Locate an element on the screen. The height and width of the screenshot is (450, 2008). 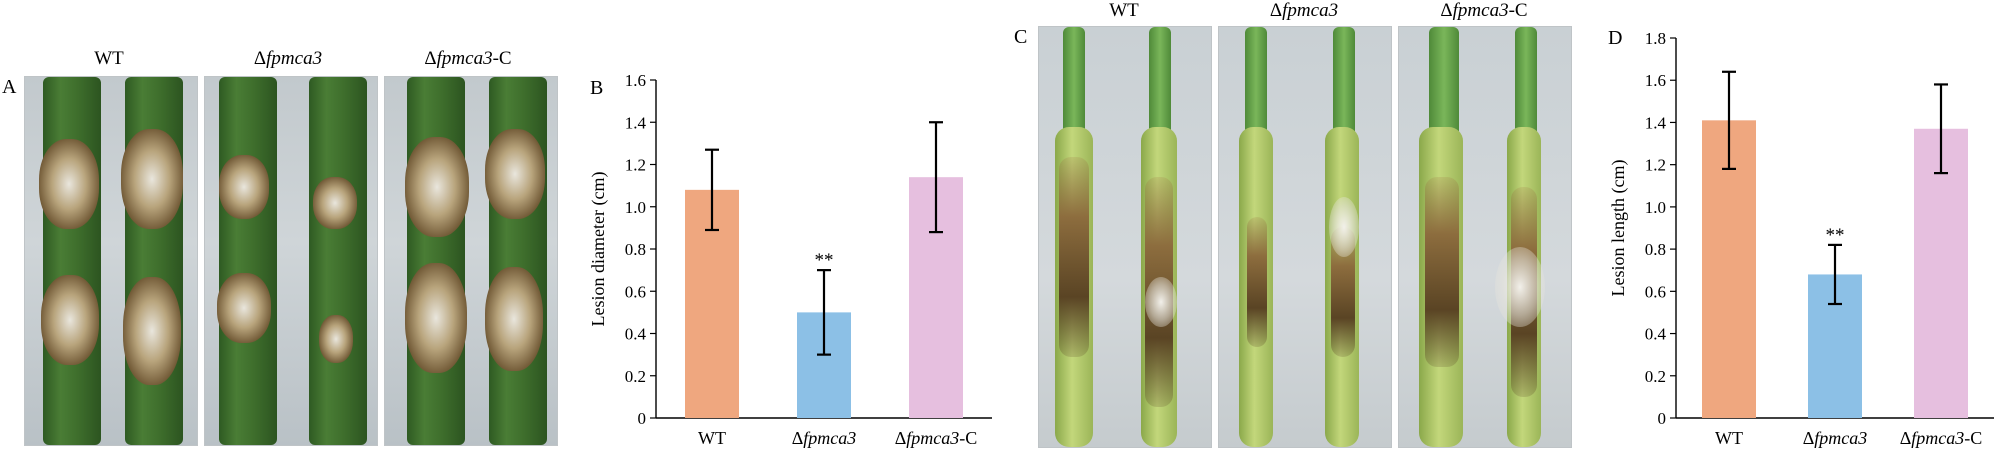
photo-label-mutant-a: Δfpmca3 is located at coordinates (288, 58).